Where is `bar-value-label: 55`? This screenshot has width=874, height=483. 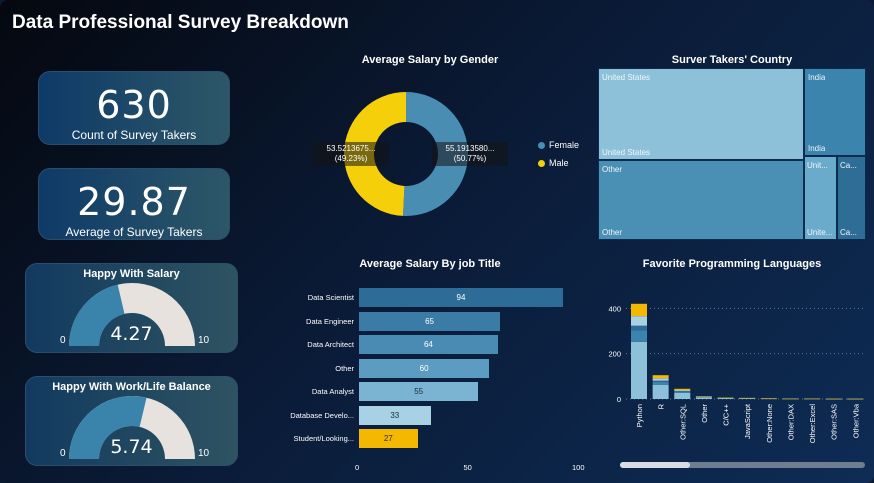
bar-value-label: 55 is located at coordinates (419, 391).